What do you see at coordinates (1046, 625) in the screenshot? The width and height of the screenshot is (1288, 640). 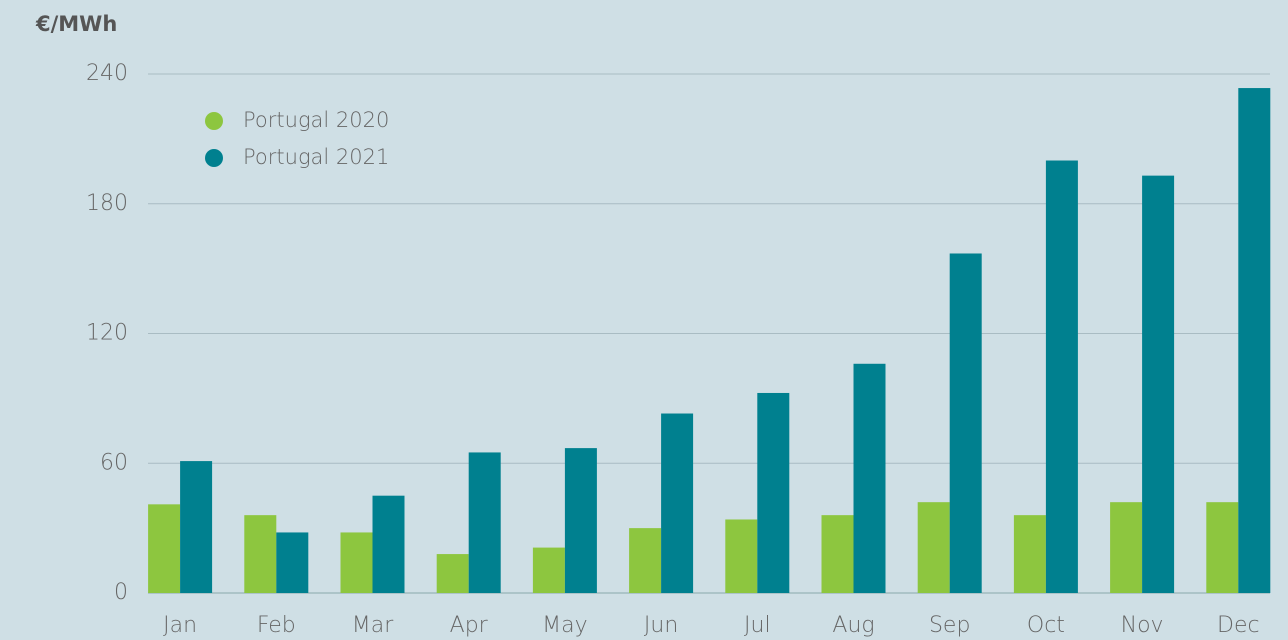 I see `x-tick-label: Oct` at bounding box center [1046, 625].